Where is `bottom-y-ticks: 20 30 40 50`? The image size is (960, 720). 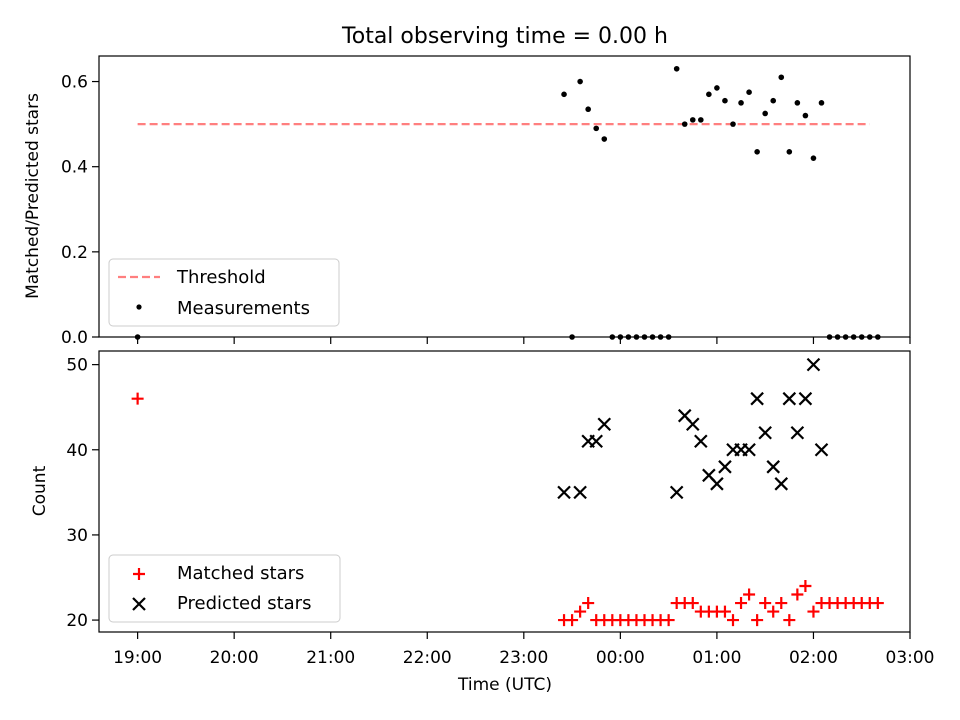
bottom-y-ticks: 20 30 40 50 is located at coordinates (82, 493).